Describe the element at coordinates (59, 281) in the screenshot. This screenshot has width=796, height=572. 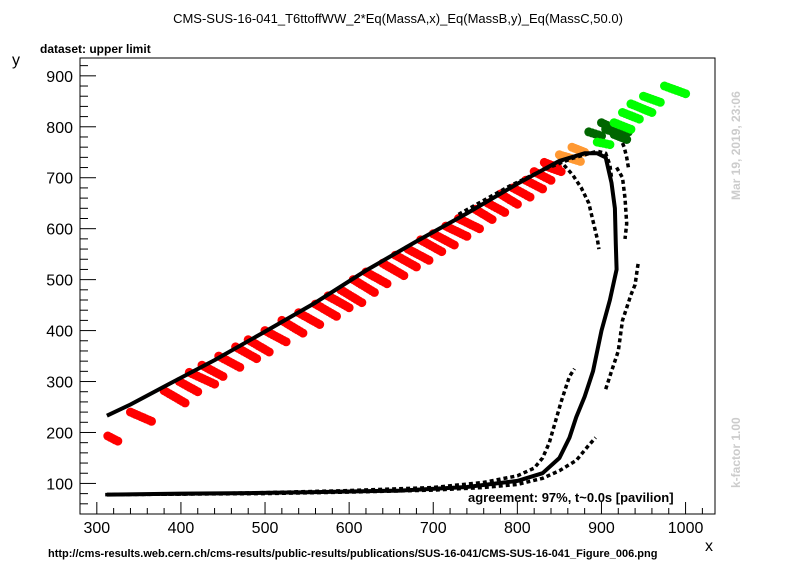
I see `y-tick-label: 500` at that location.